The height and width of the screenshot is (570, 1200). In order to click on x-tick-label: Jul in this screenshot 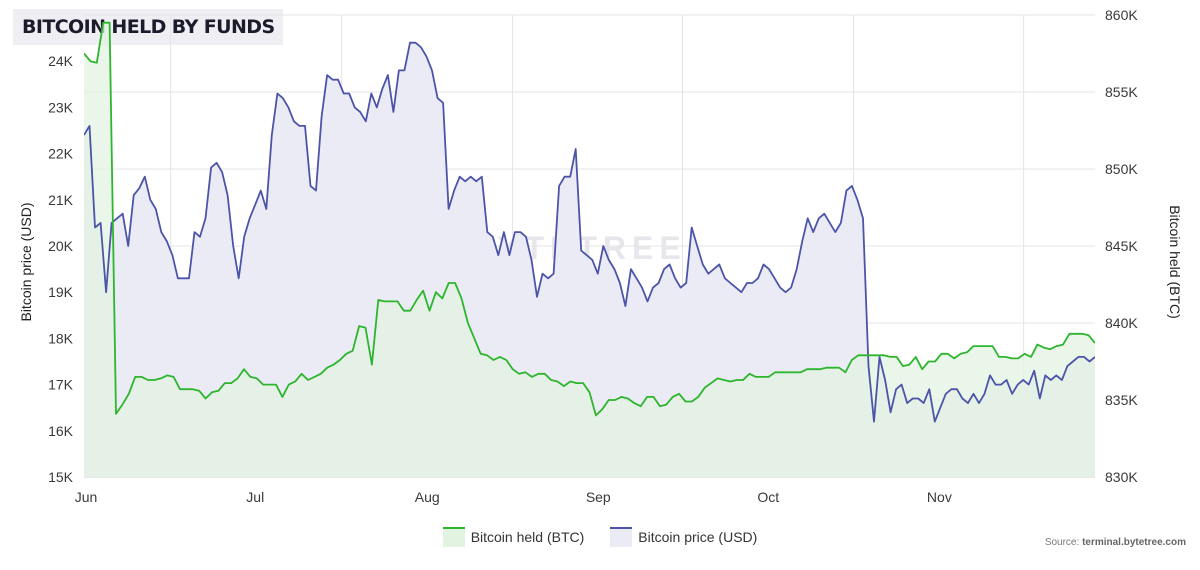, I will do `click(255, 497)`.